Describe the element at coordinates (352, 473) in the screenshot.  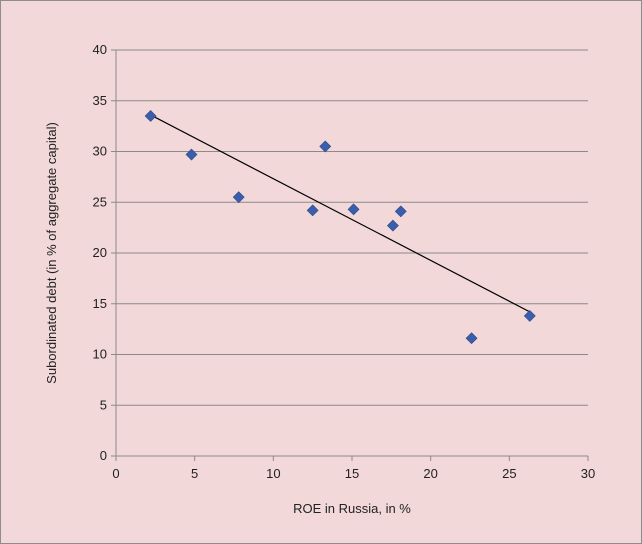
I see `x-tick-label: 15` at that location.